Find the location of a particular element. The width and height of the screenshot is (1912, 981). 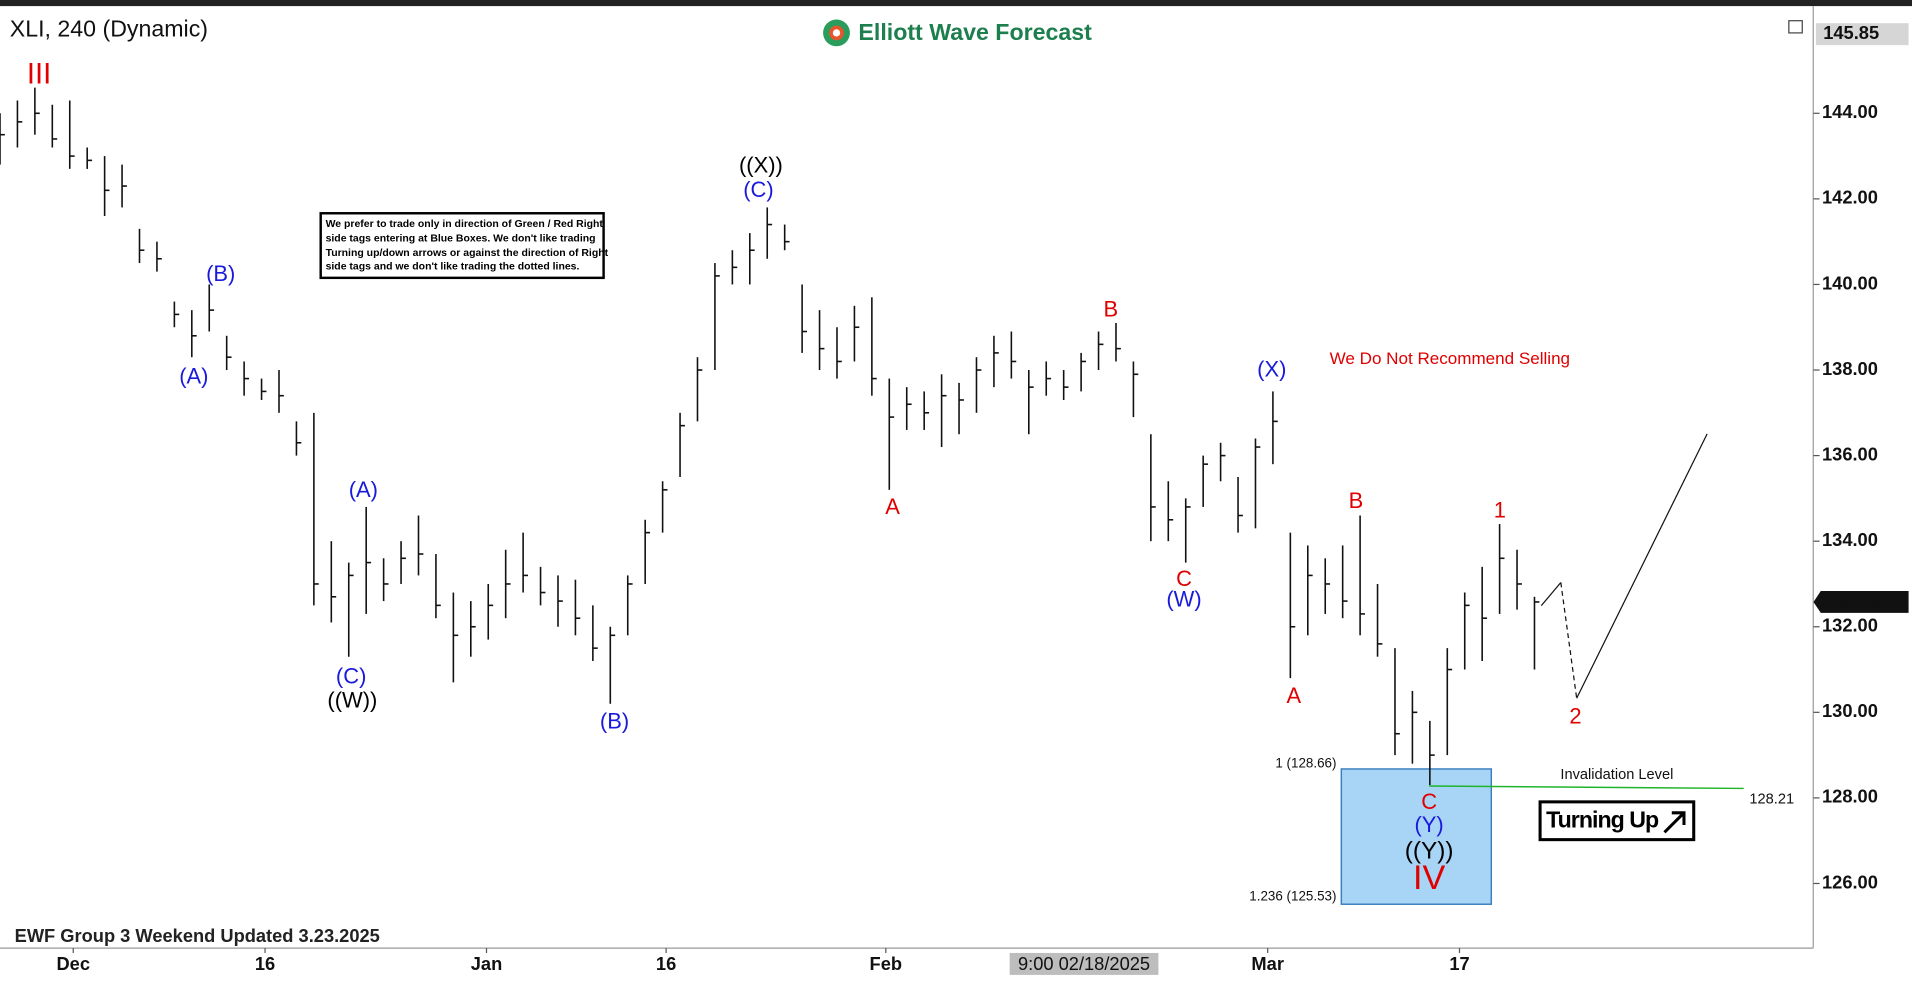

projection-dashed is located at coordinates (1569, 640).